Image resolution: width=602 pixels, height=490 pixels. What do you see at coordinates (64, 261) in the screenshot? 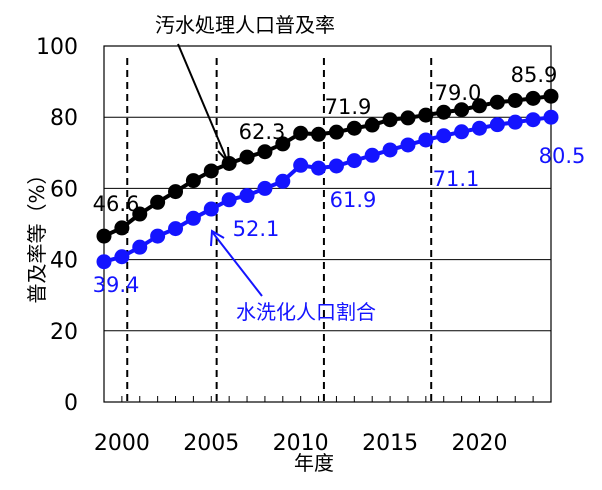
I see `y-tick-label: 40` at bounding box center [64, 261].